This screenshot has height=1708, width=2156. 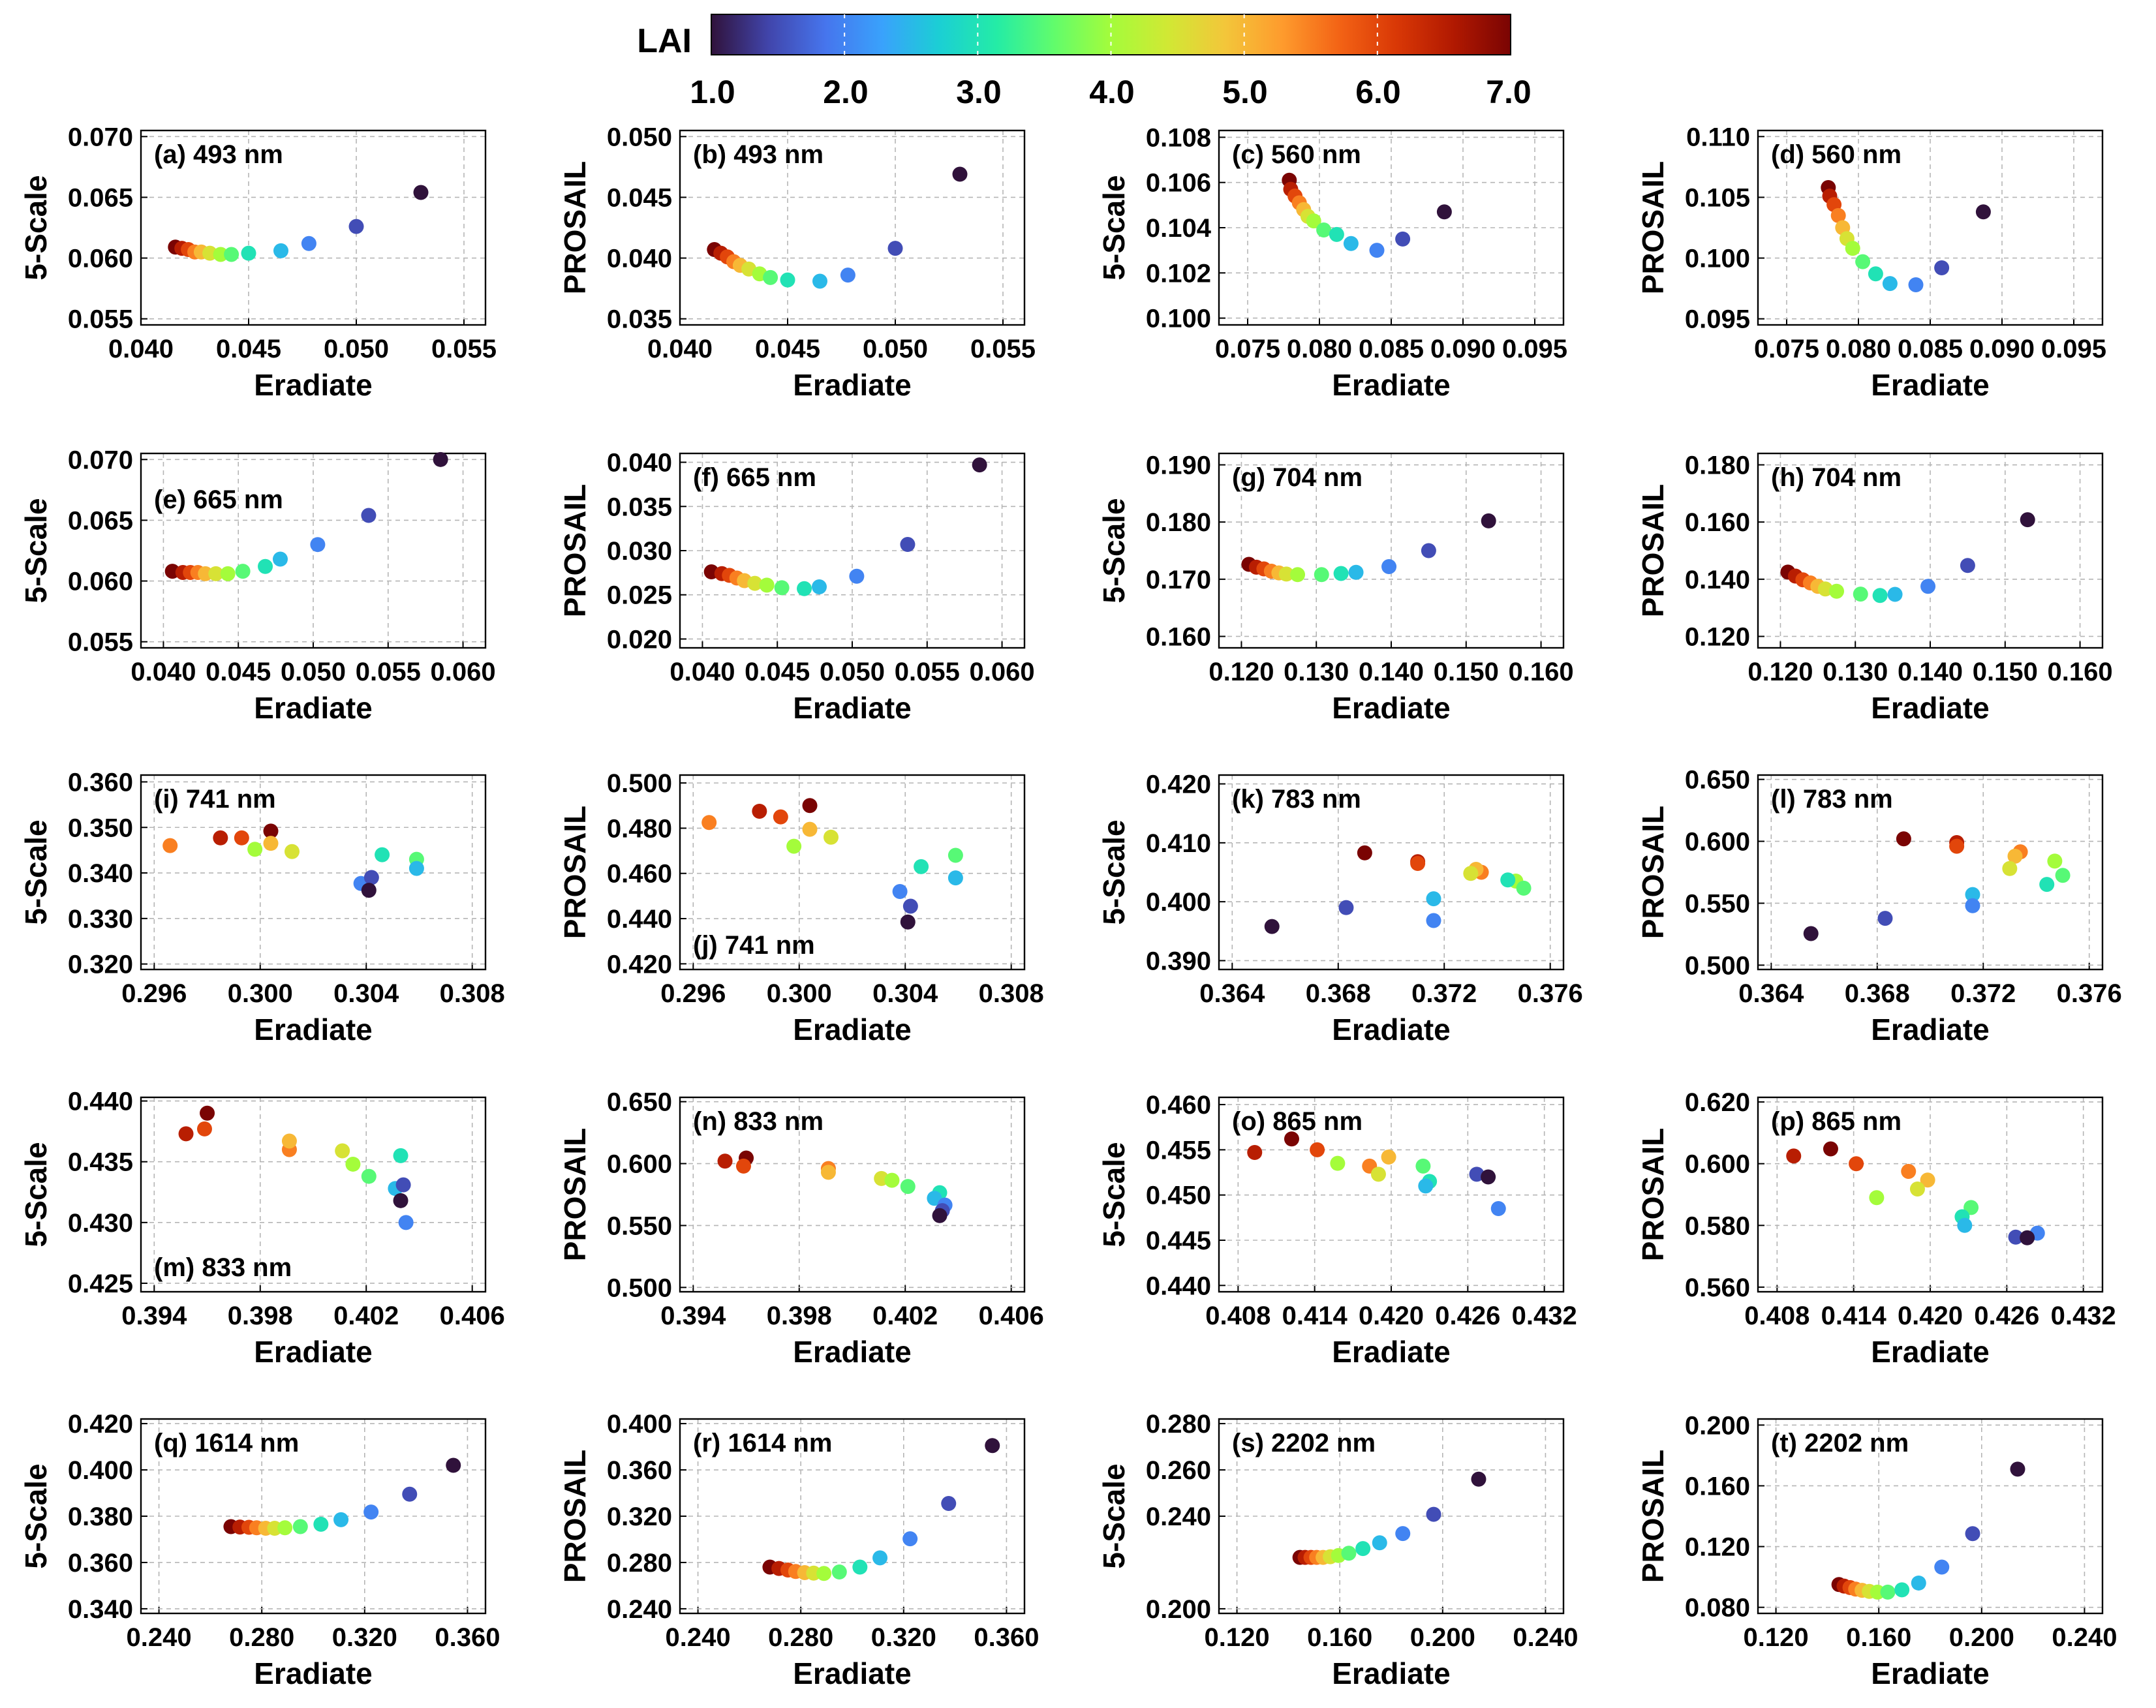 I want to click on x-tick-label: 0.408, so click(x=1238, y=1316).